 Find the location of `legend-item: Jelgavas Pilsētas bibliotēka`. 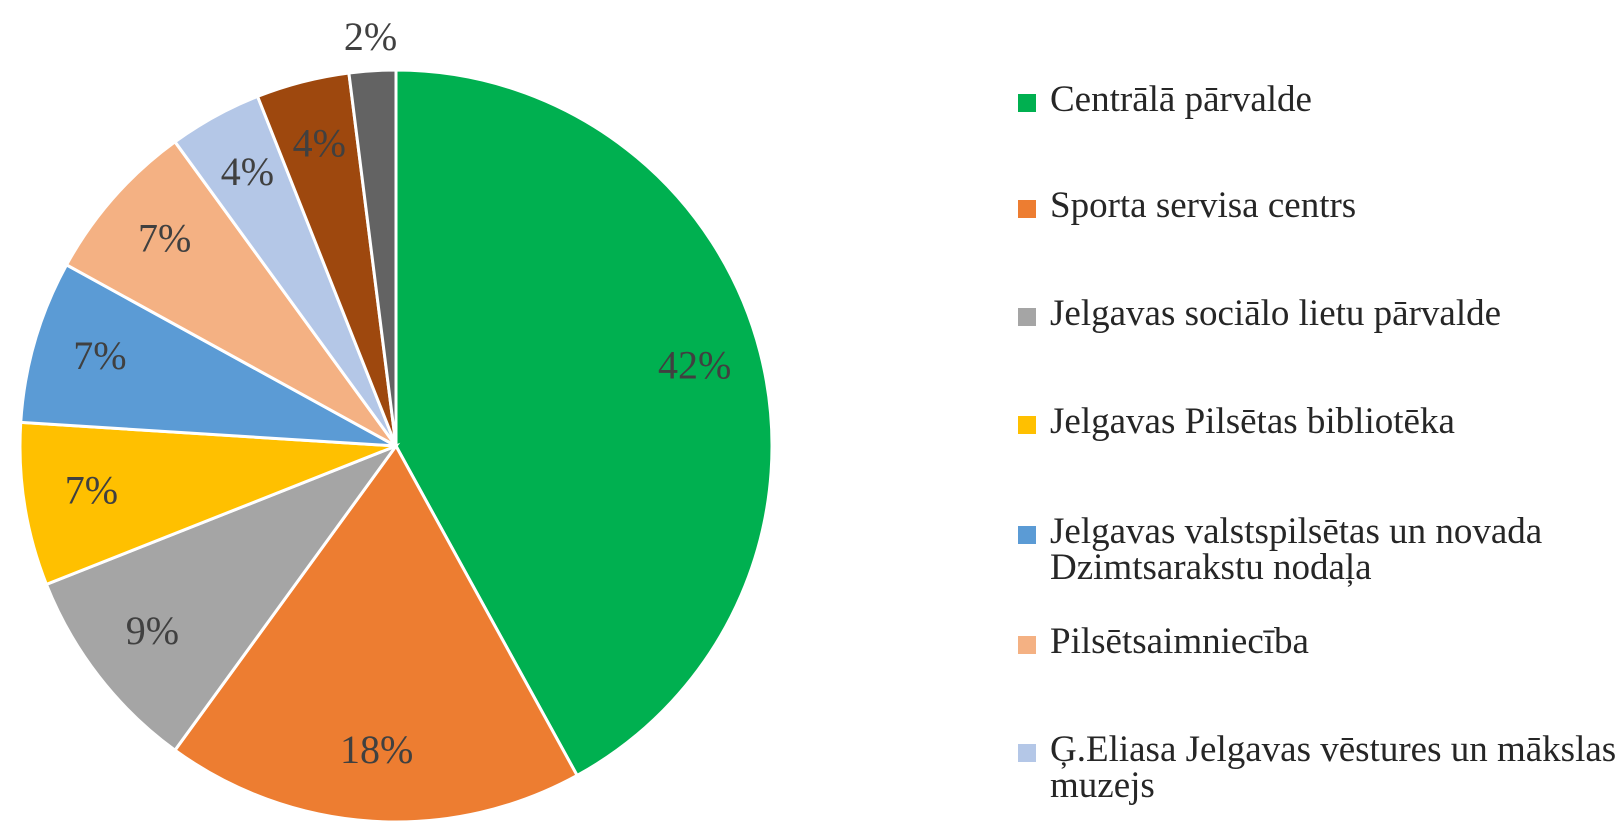

legend-item: Jelgavas Pilsētas bibliotēka is located at coordinates (1320, 421).